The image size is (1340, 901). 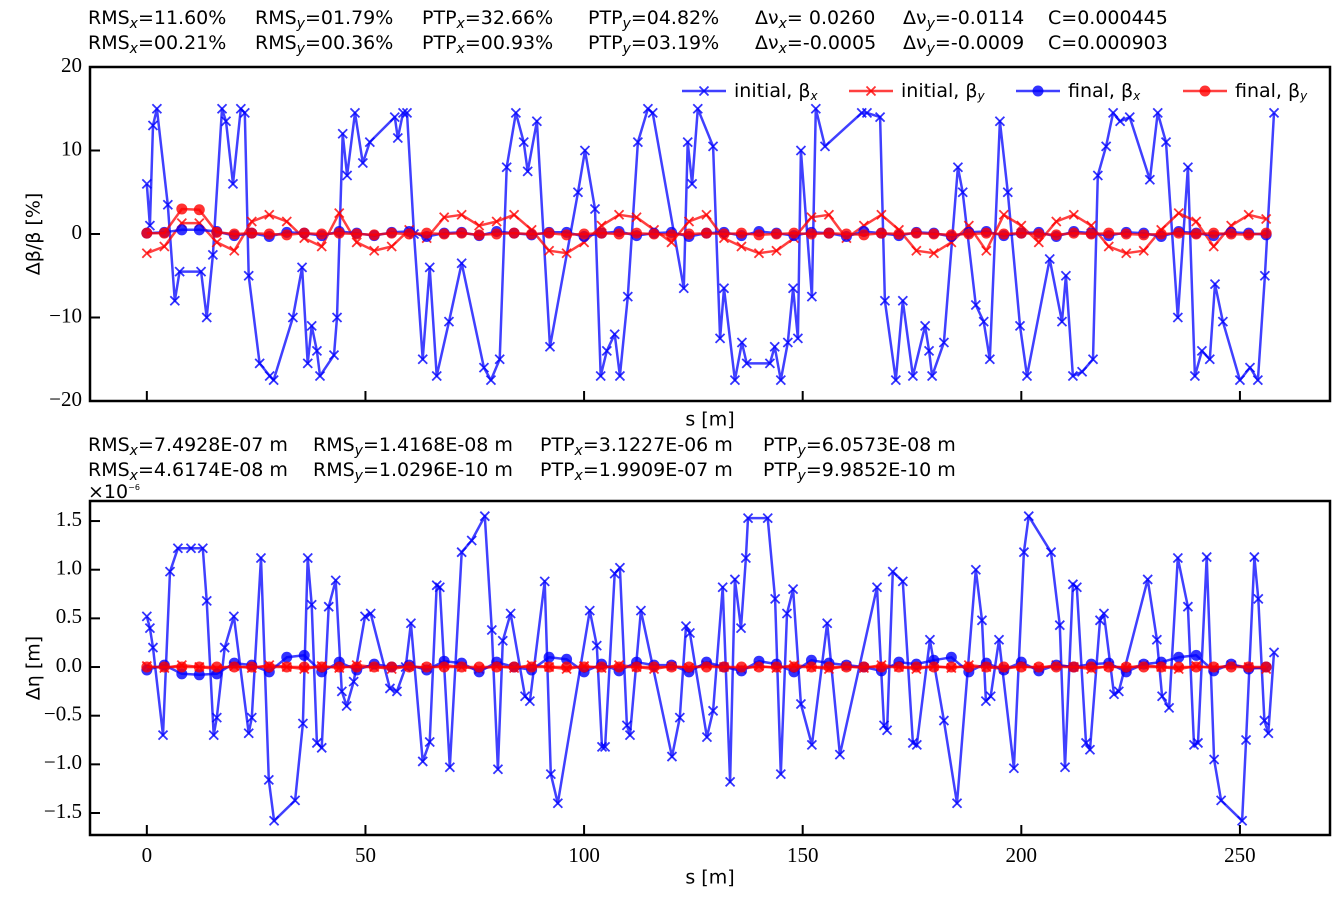 What do you see at coordinates (69, 616) in the screenshot?
I see `y-tick-label: 0.5` at bounding box center [69, 616].